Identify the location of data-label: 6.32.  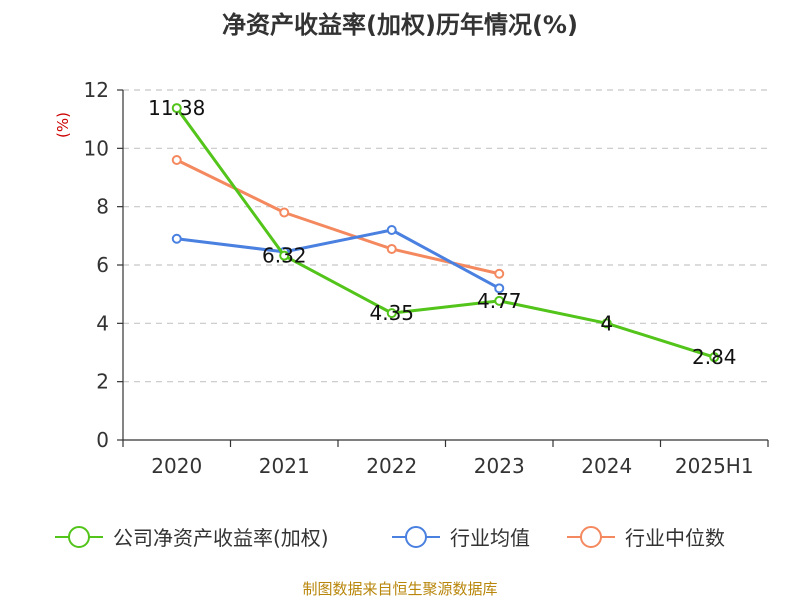
(284, 256).